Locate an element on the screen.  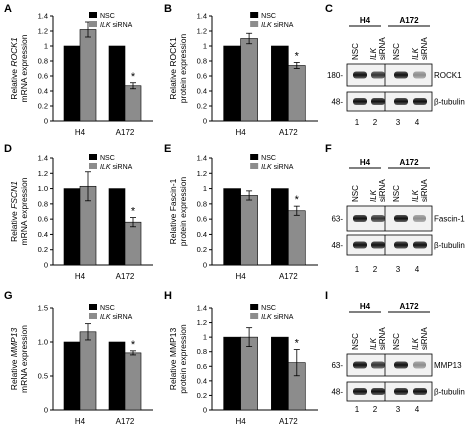
lane-label-sirna: siRNA is located at coordinates (382, 48).